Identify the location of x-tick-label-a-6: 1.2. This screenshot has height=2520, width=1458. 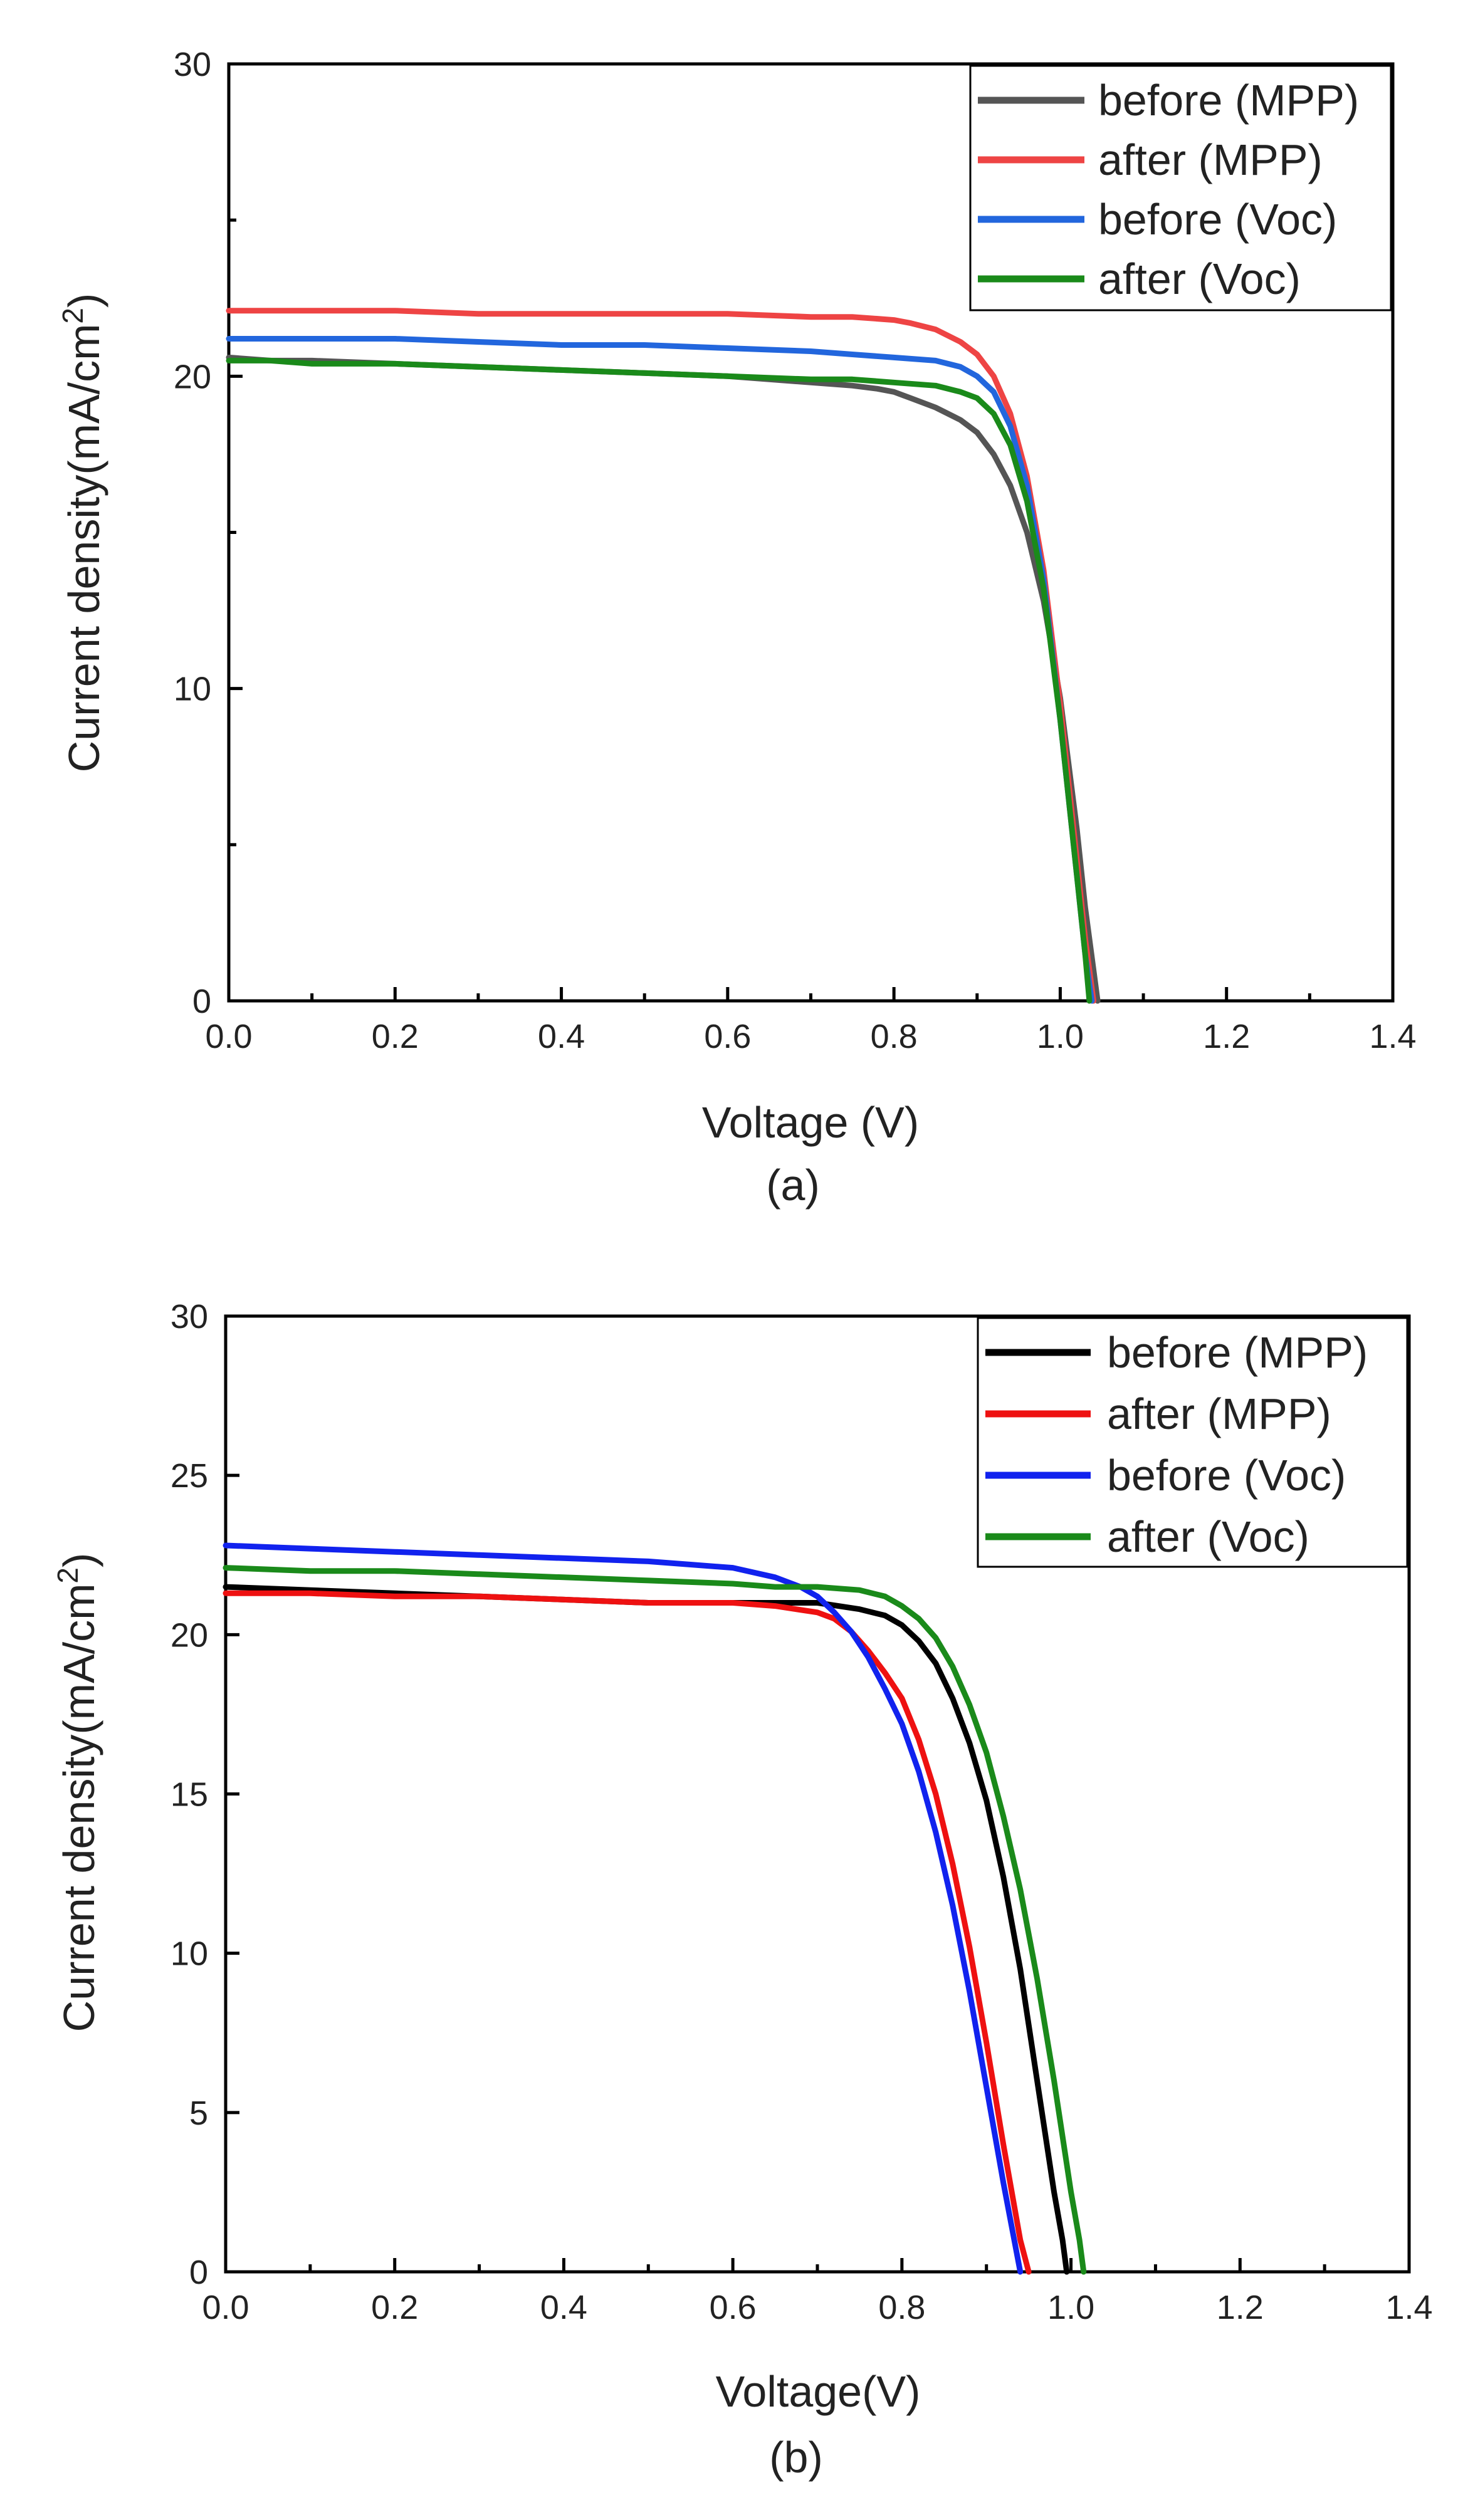
(1227, 1037).